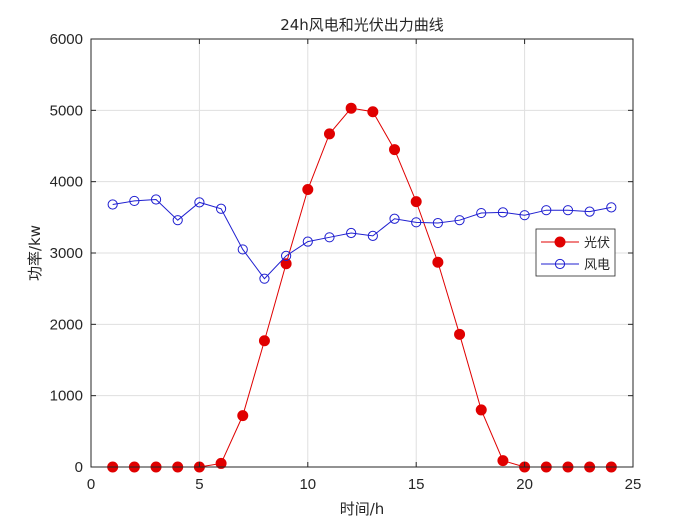 The image size is (700, 525). Describe the element at coordinates (575, 265) in the screenshot. I see `legend-entry: 风电` at that location.